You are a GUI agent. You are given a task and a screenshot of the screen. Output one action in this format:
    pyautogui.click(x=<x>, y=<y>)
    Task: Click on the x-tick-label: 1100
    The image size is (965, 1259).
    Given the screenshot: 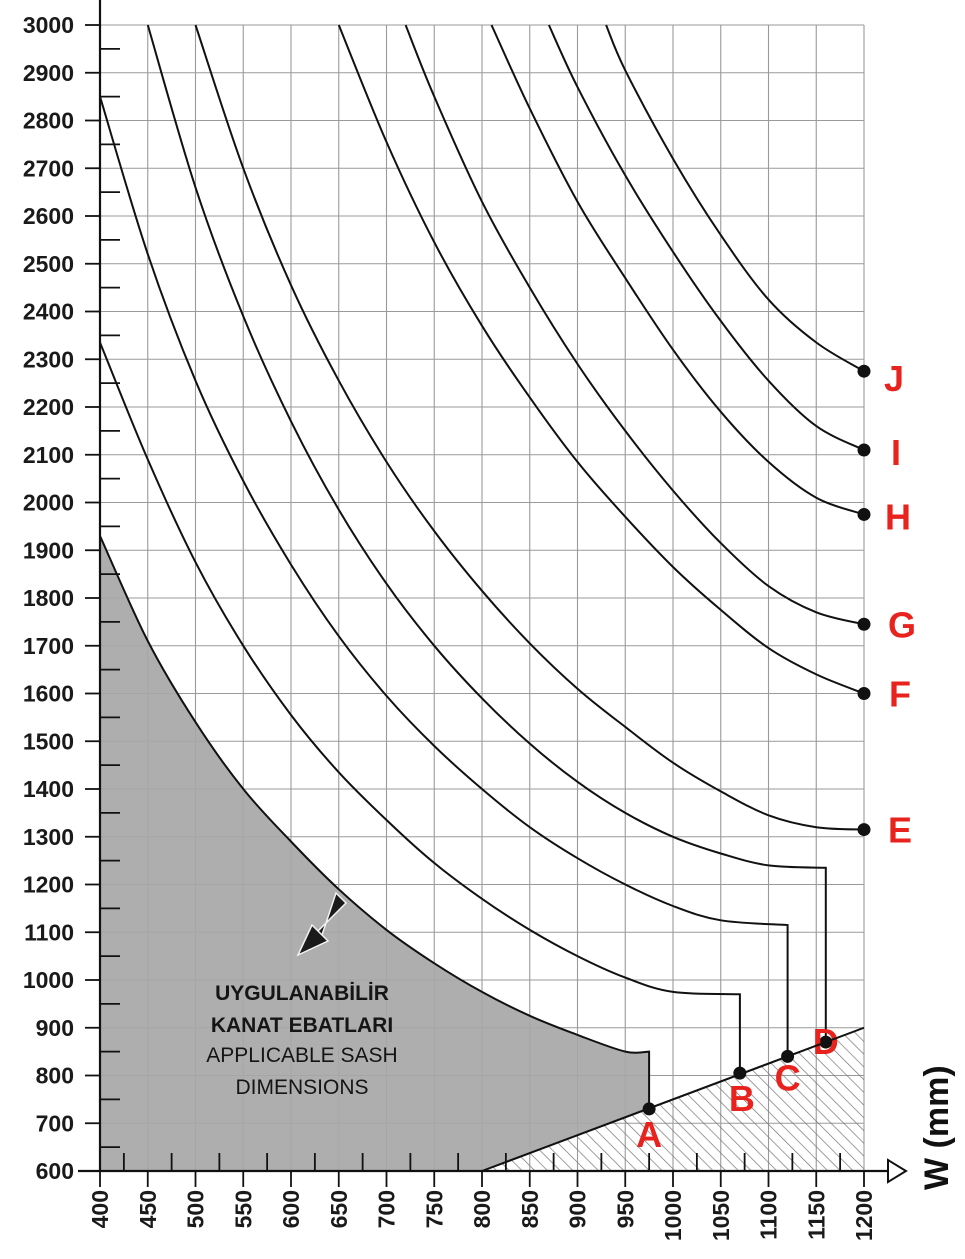 What is the action you would take?
    pyautogui.click(x=769, y=1215)
    